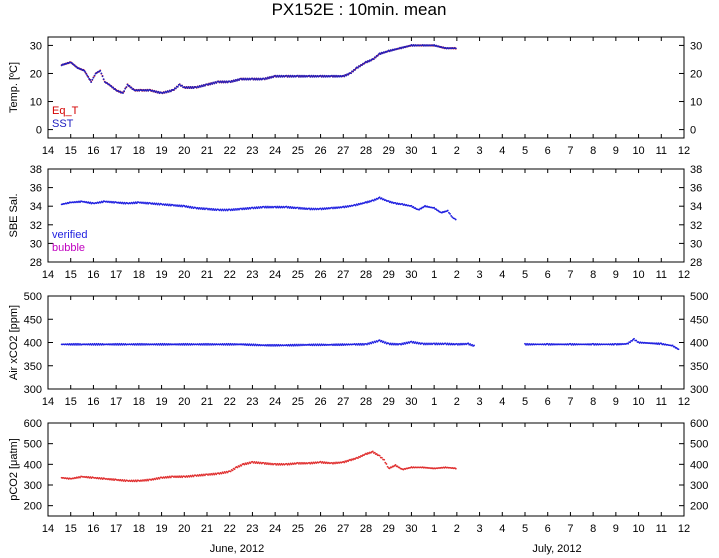  What do you see at coordinates (696, 170) in the screenshot?
I see `y-tick-label-right: 38` at bounding box center [696, 170].